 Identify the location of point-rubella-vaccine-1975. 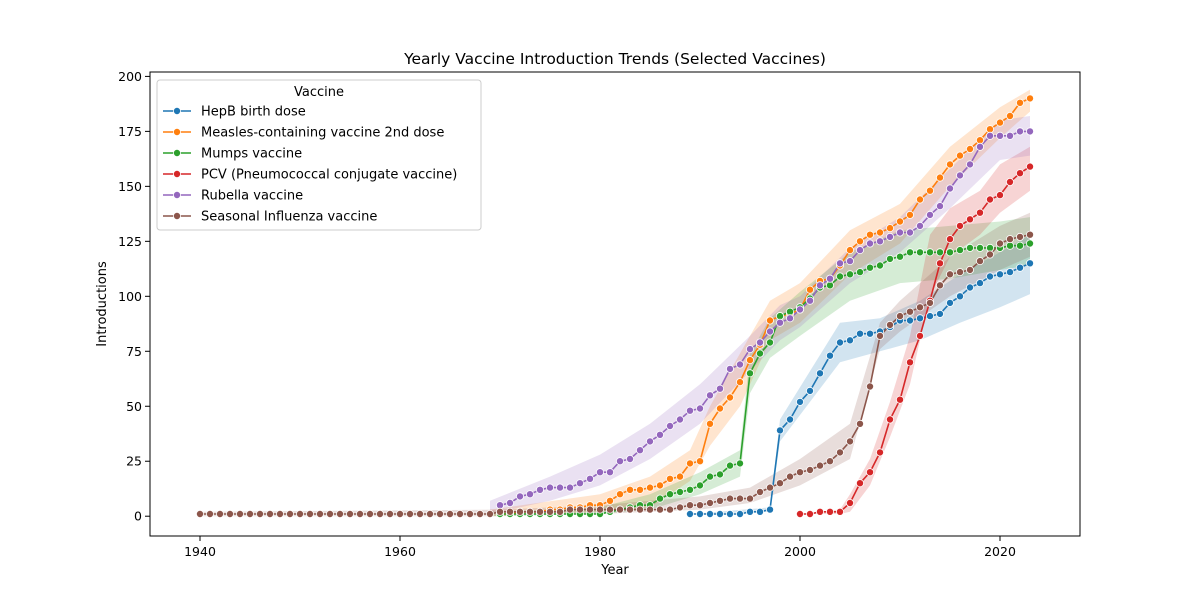
(550, 487).